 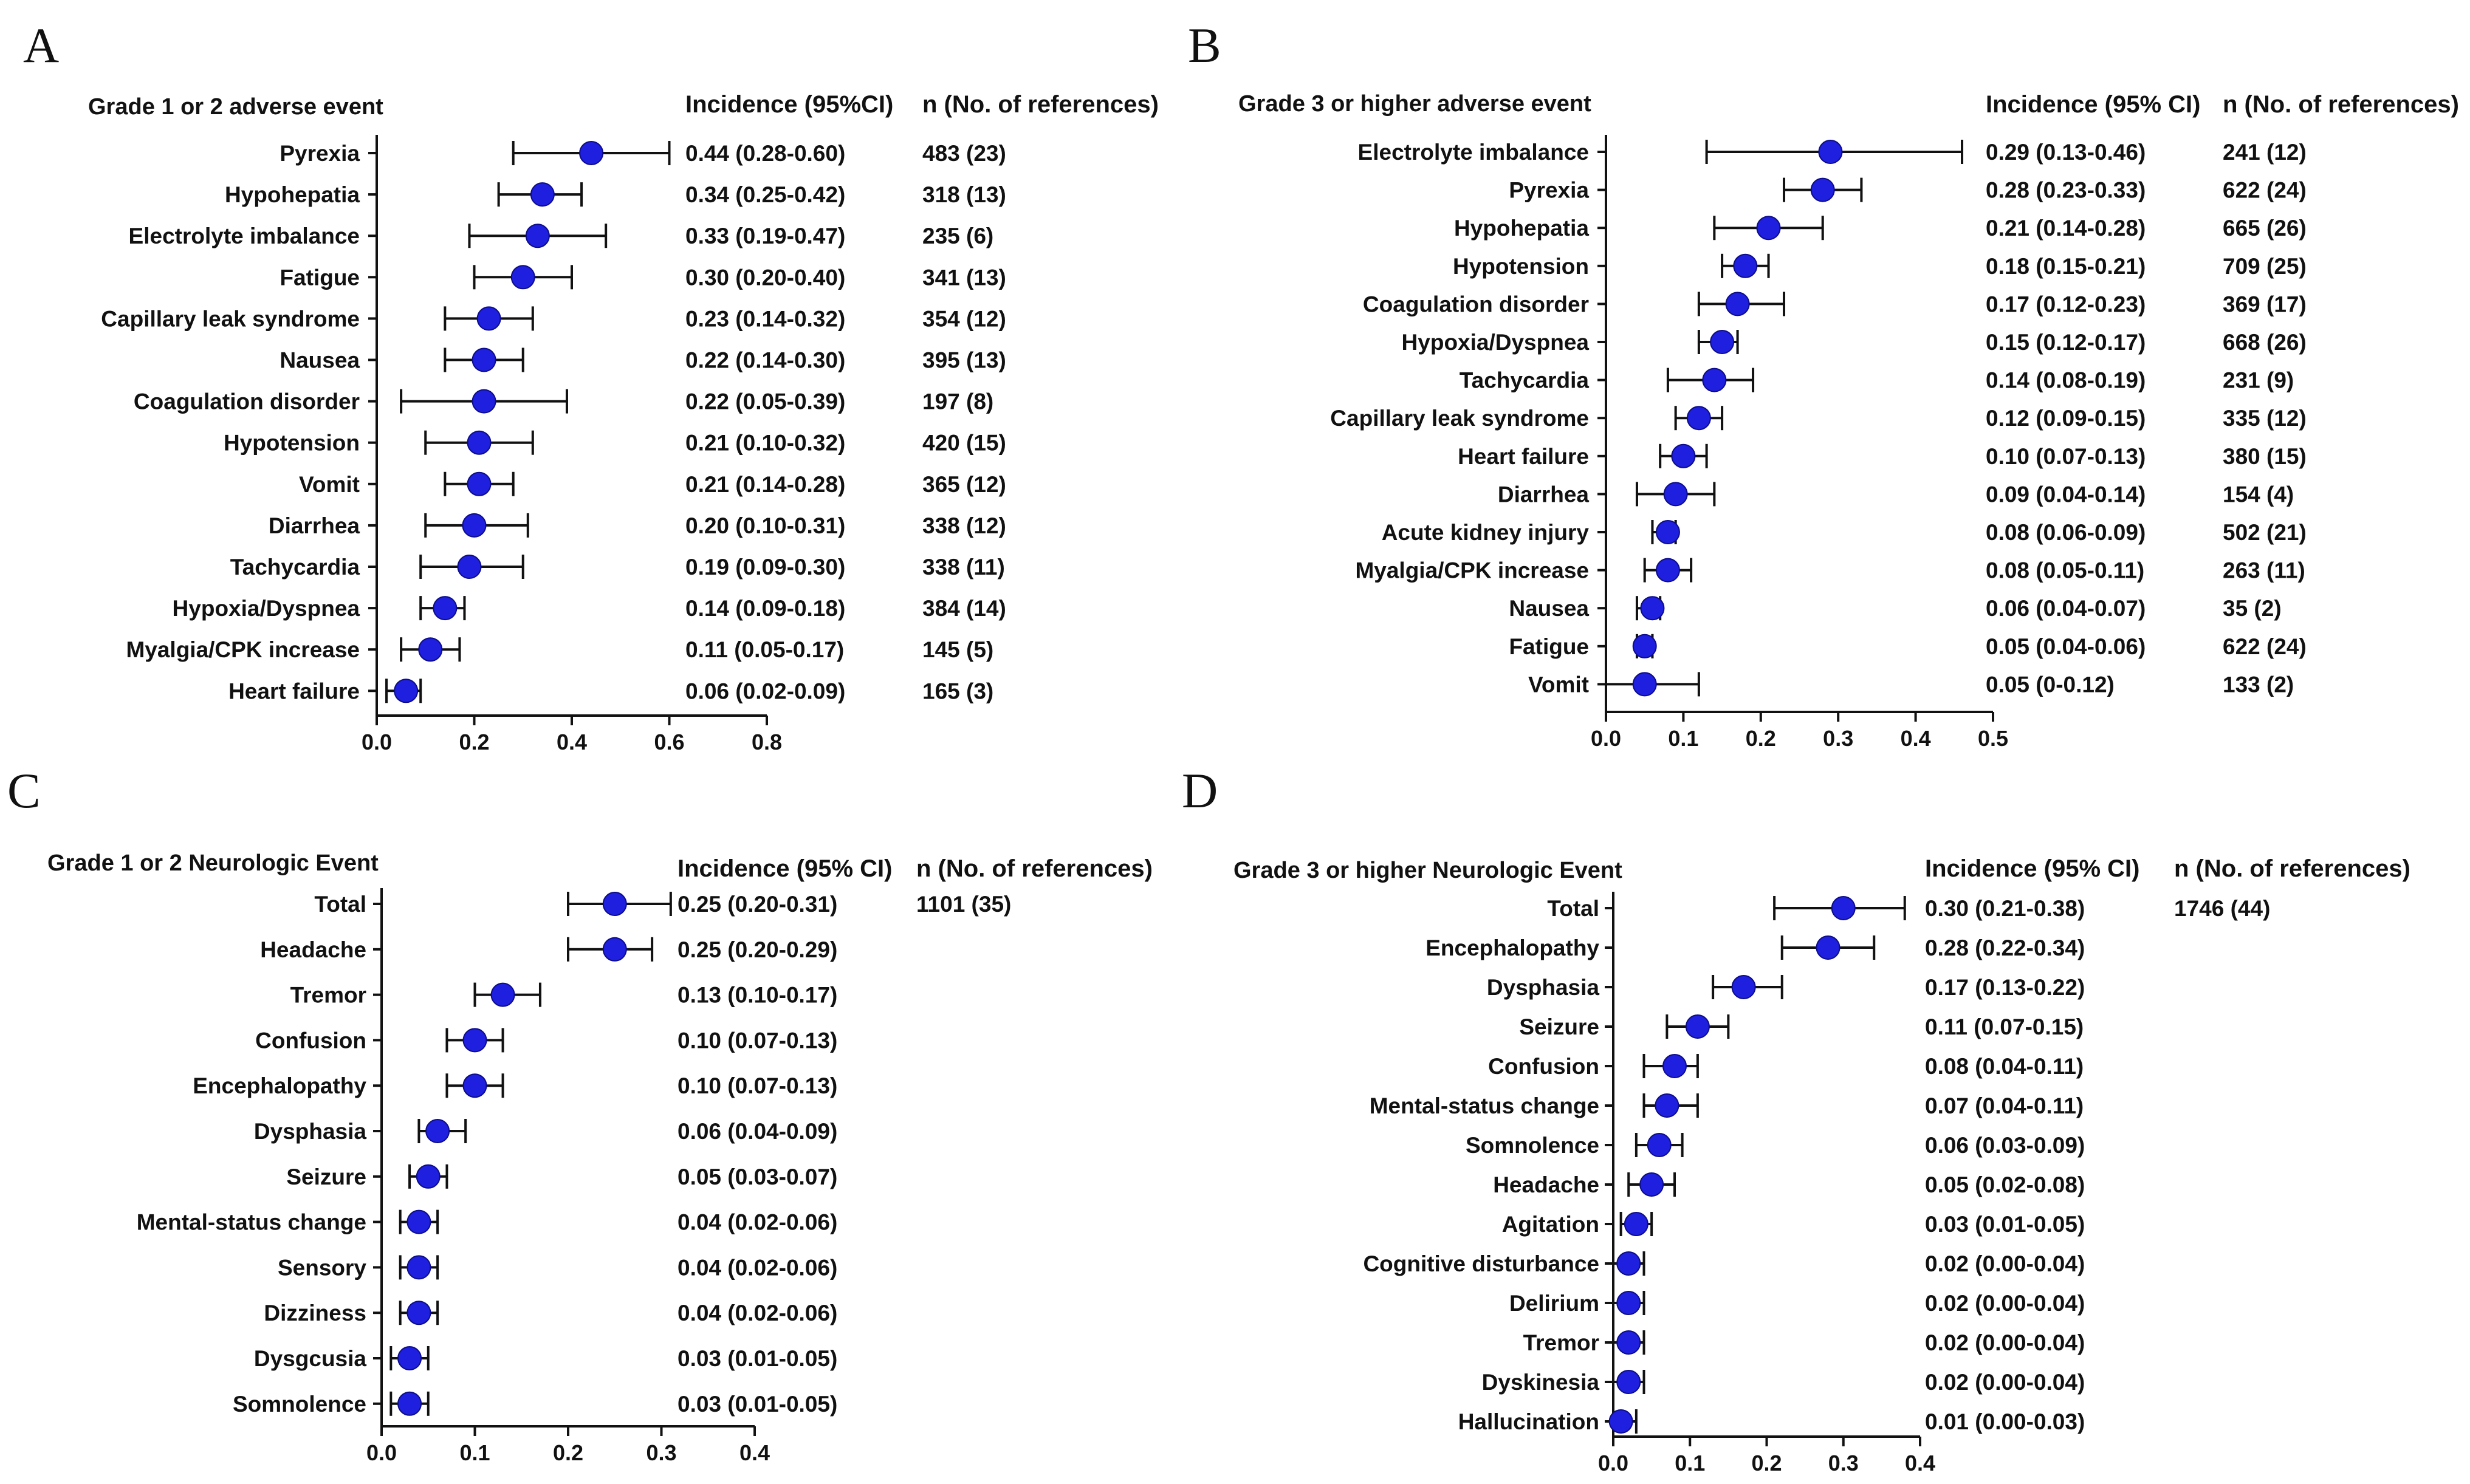 What do you see at coordinates (1993, 738) in the screenshot?
I see `panel-b-x-tick-label: 0.5` at bounding box center [1993, 738].